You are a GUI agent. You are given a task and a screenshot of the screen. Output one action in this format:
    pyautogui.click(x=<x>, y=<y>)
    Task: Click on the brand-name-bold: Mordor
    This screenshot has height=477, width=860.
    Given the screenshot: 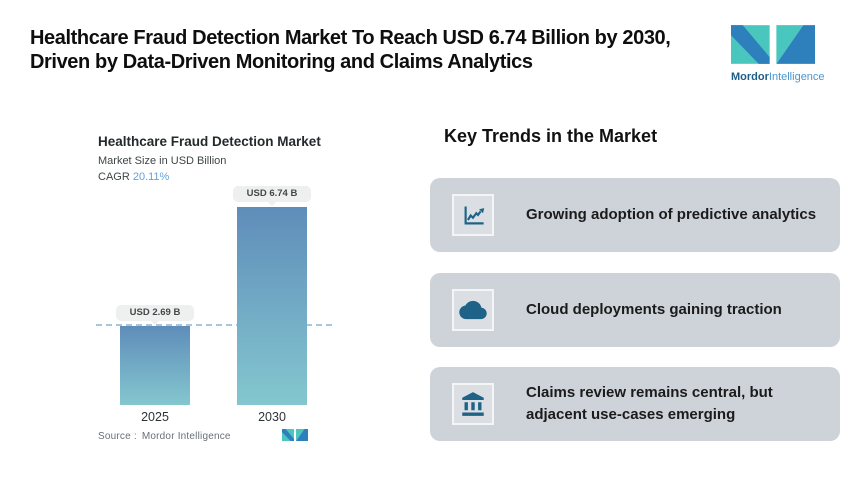 What is the action you would take?
    pyautogui.click(x=750, y=77)
    